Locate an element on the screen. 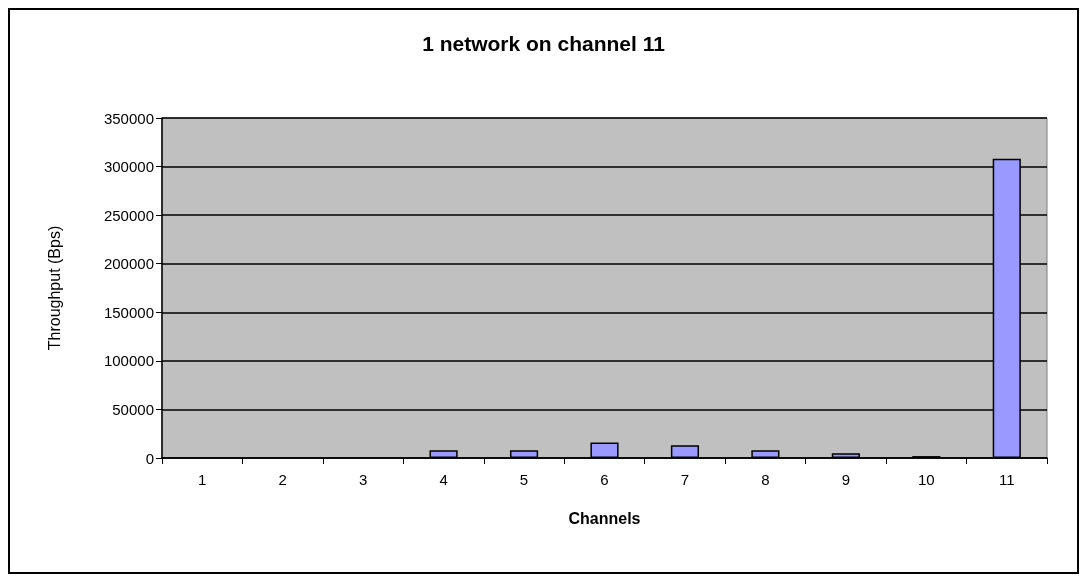 The width and height of the screenshot is (1089, 584). x-tick-label: 11 is located at coordinates (1006, 479).